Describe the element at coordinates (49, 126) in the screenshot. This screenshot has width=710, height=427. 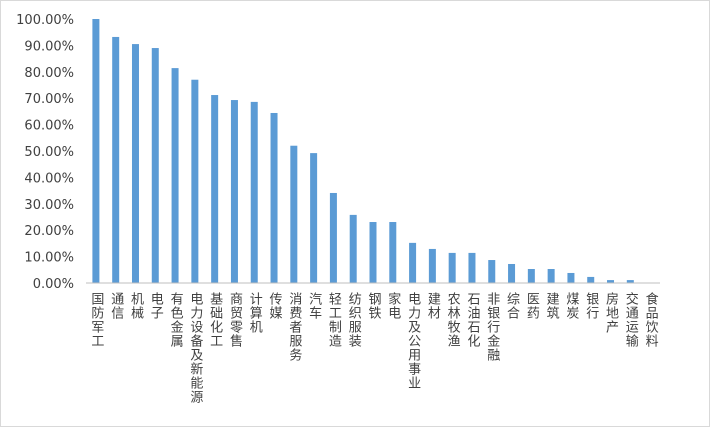
I see `y-tick-label: 60.00%` at that location.